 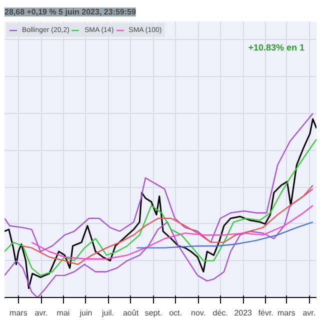 What do you see at coordinates (276, 47) in the screenshot?
I see `text: +10.83% en 1` at bounding box center [276, 47].